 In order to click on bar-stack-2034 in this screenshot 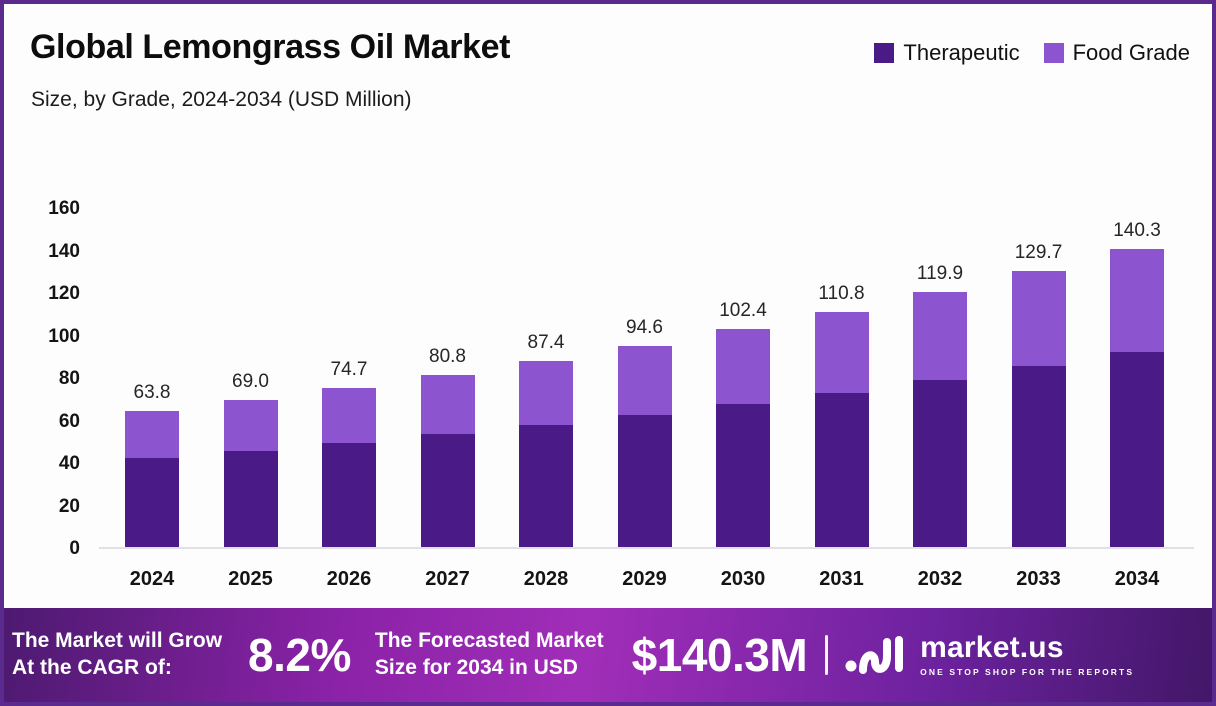, I will do `click(1137, 397)`.